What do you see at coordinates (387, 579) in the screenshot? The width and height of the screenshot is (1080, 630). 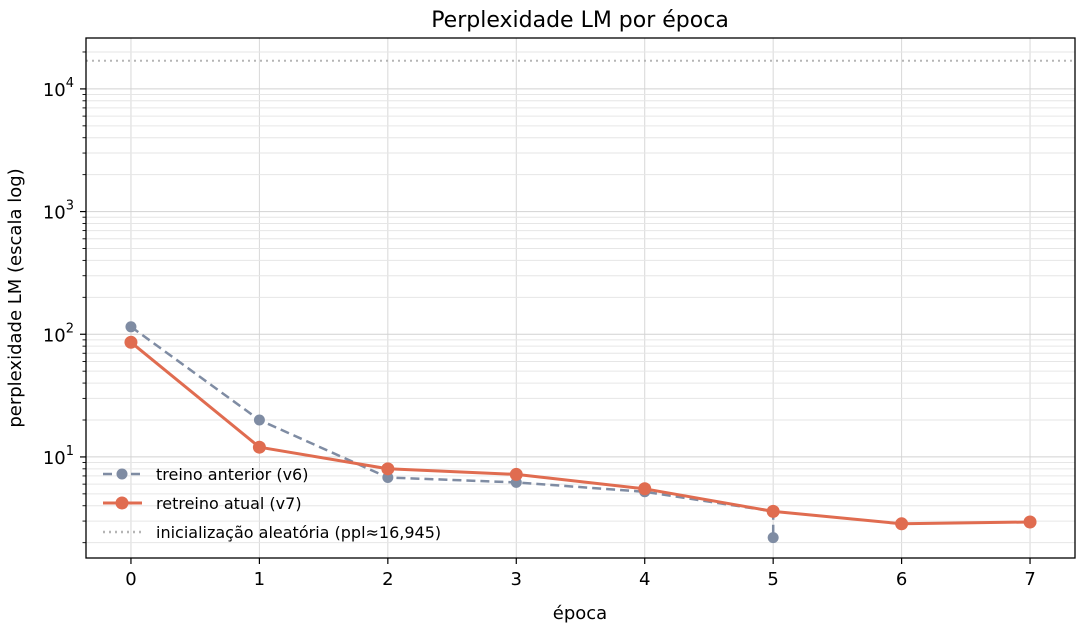 I see `x-tick-label: 2` at bounding box center [387, 579].